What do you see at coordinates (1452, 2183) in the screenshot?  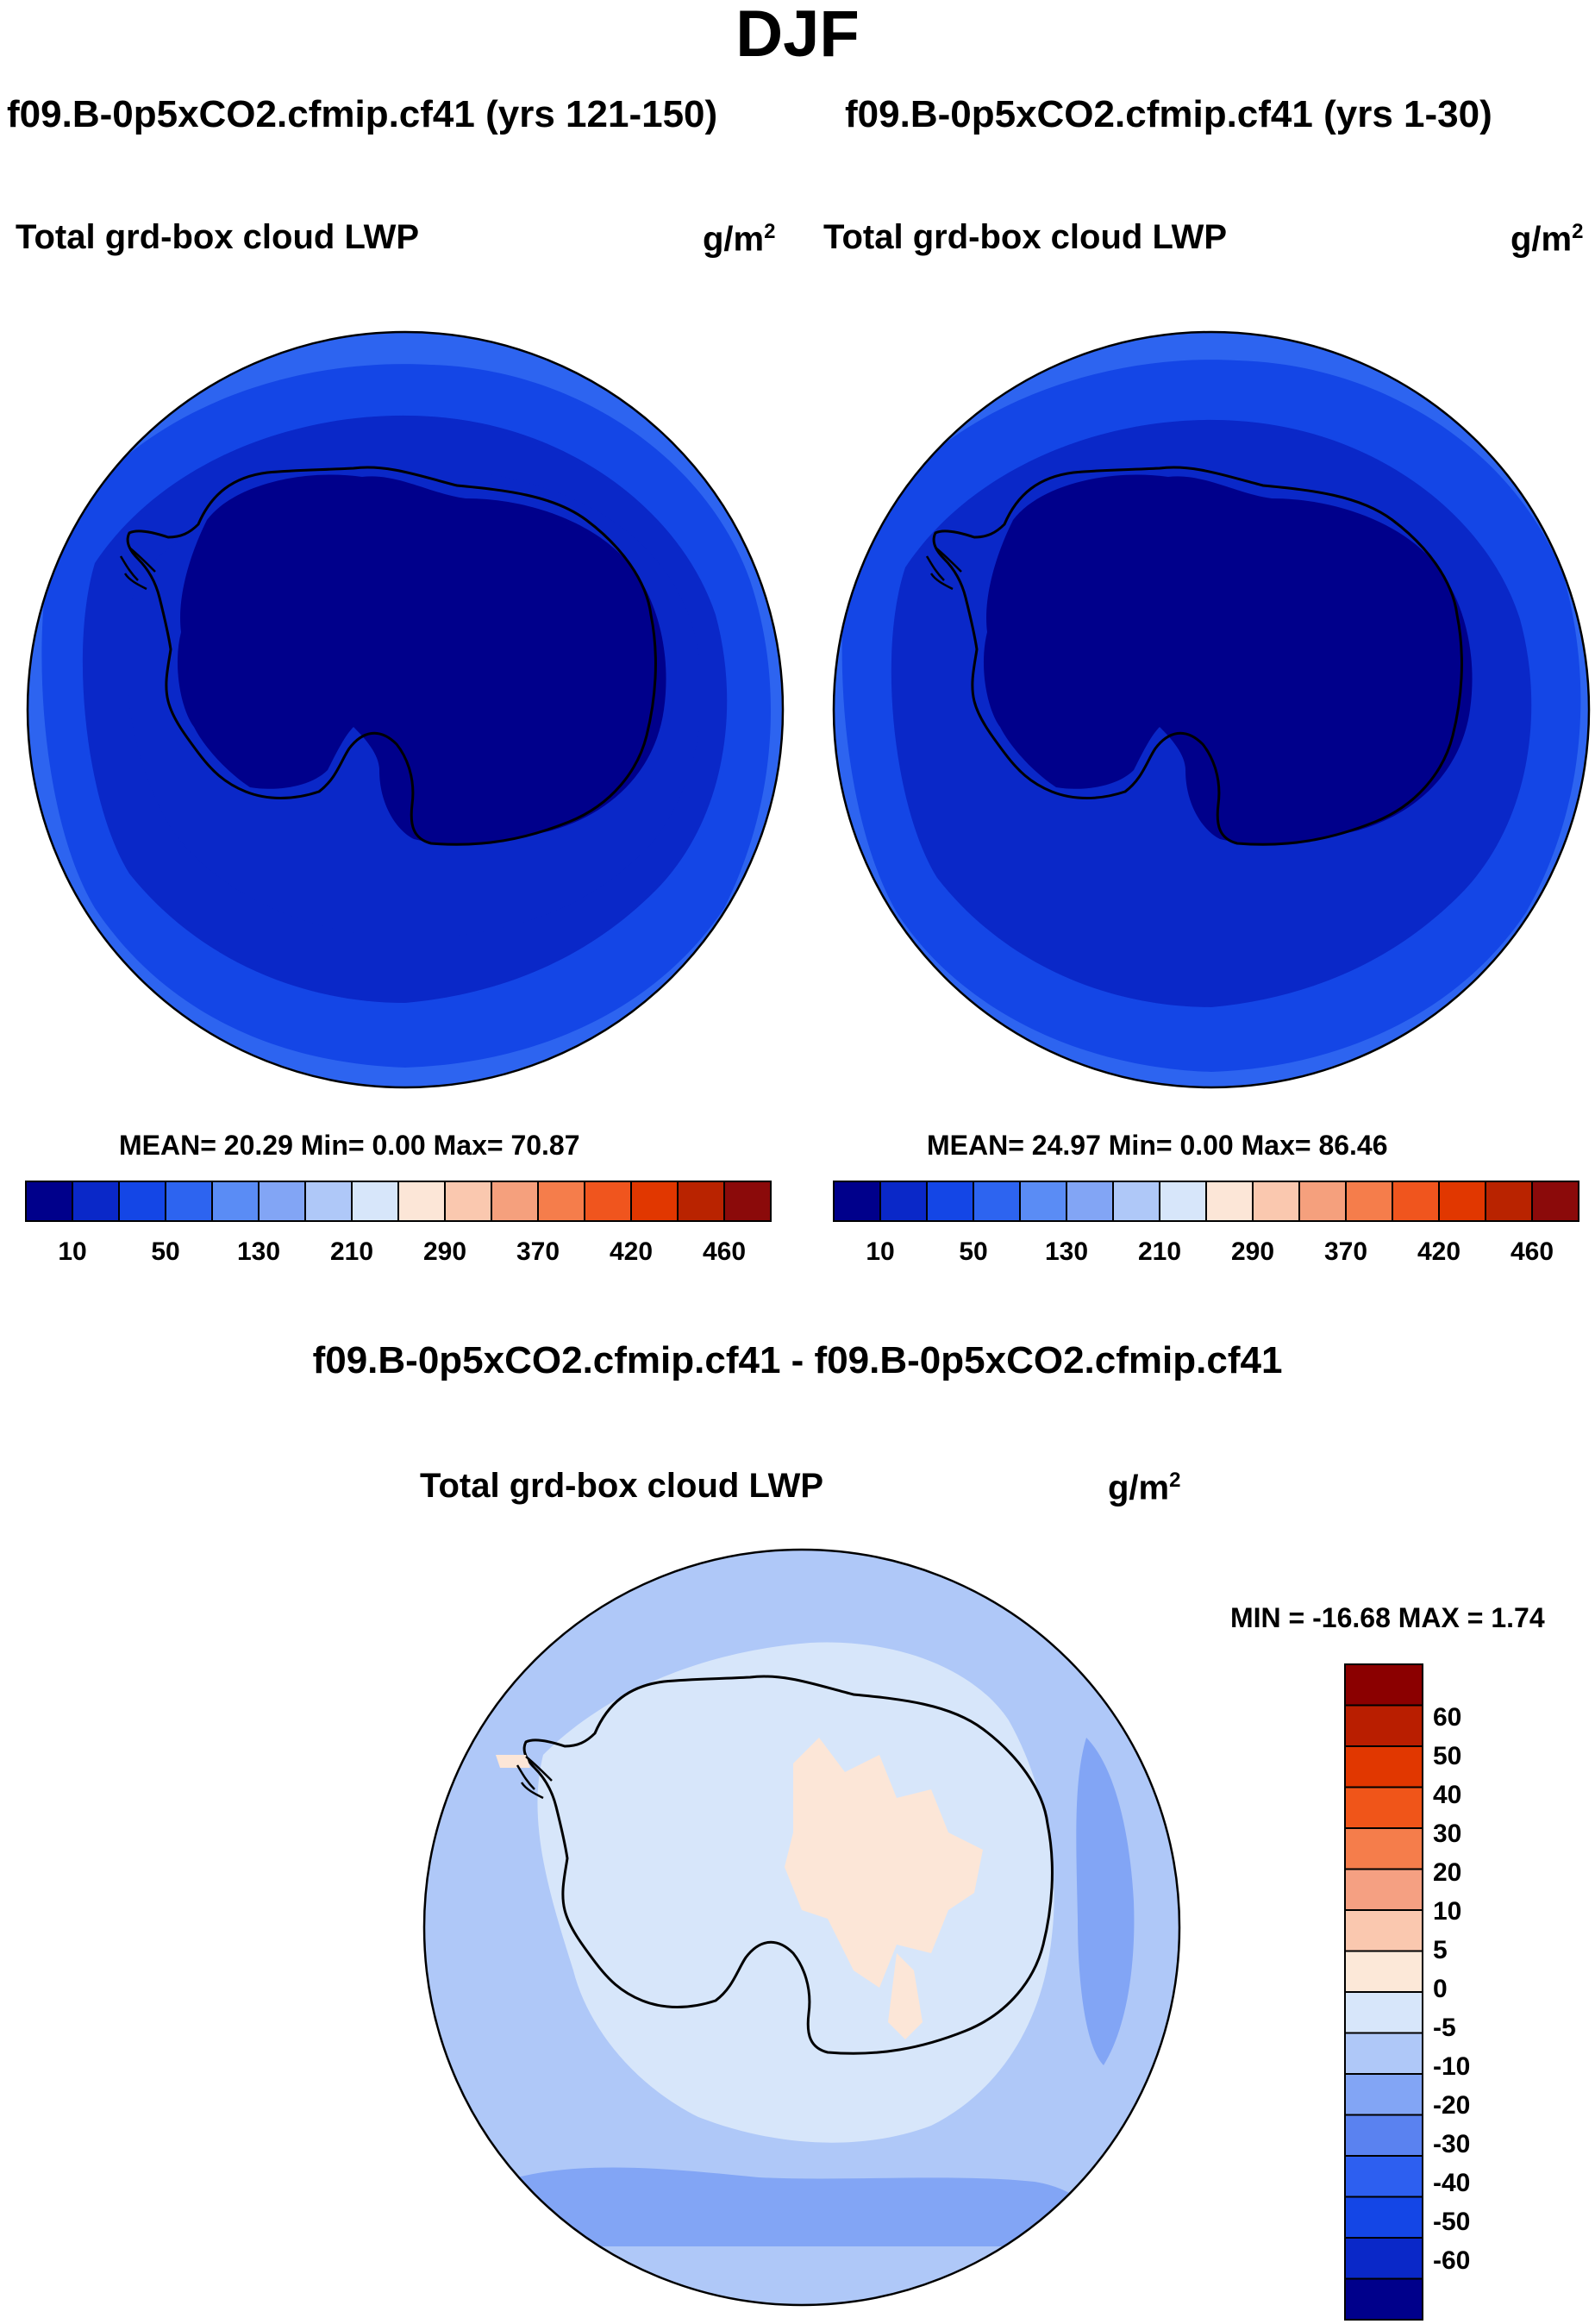 I see `diff-colorbar-tick-label: -40` at bounding box center [1452, 2183].